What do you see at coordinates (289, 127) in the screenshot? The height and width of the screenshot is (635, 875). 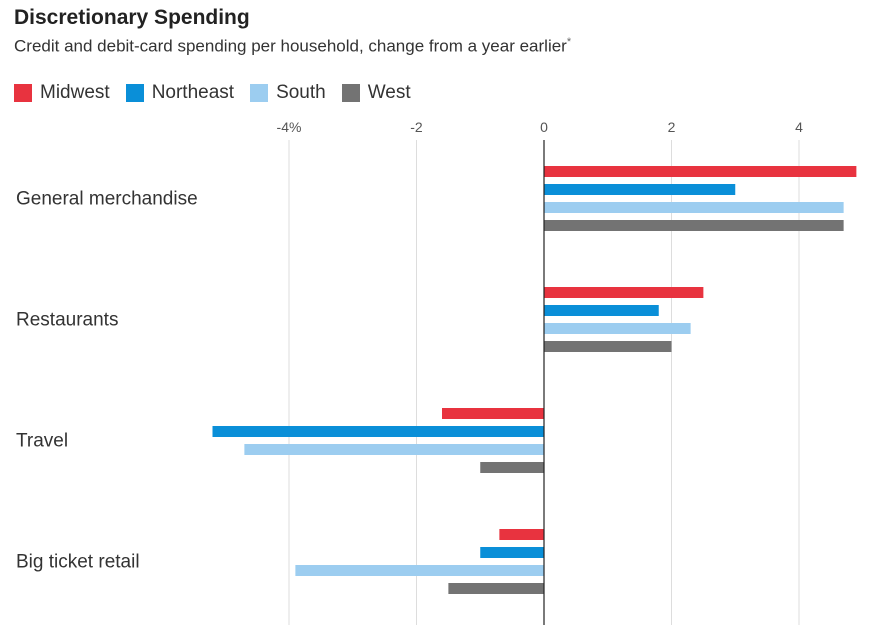 I see `x-tick-label: -4%` at bounding box center [289, 127].